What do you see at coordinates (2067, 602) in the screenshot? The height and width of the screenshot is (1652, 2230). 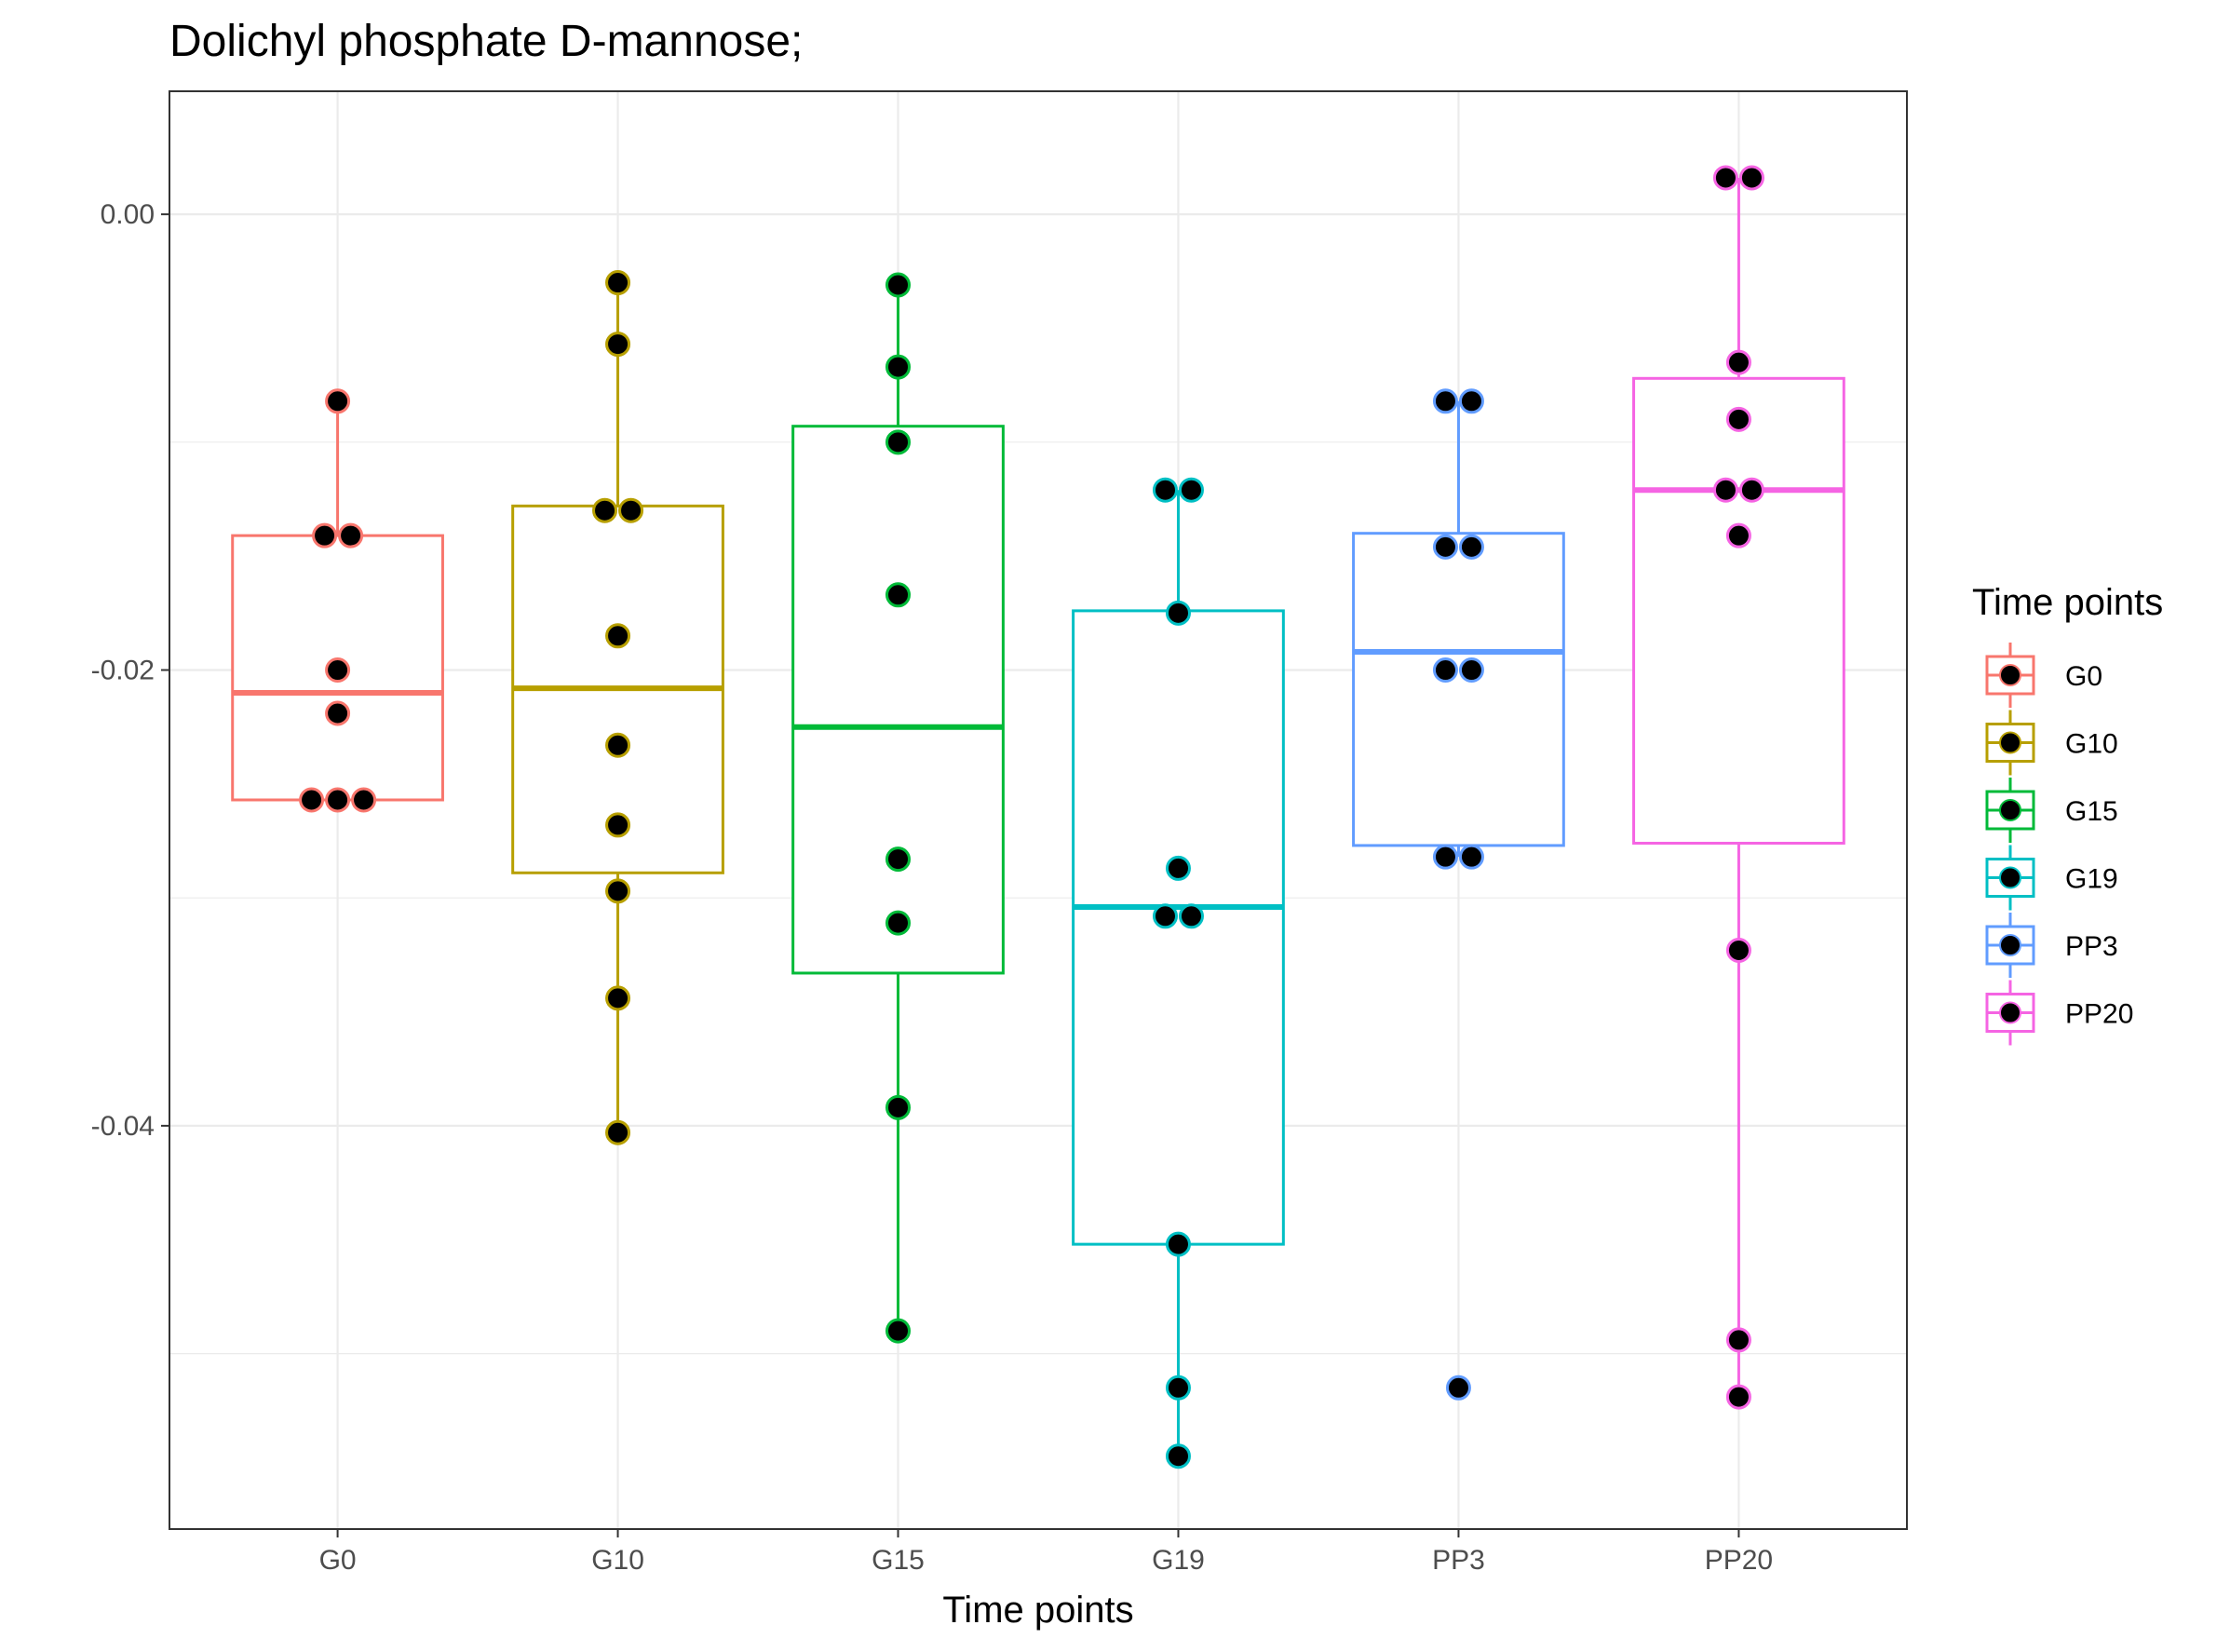 I see `legend-title: Time points` at bounding box center [2067, 602].